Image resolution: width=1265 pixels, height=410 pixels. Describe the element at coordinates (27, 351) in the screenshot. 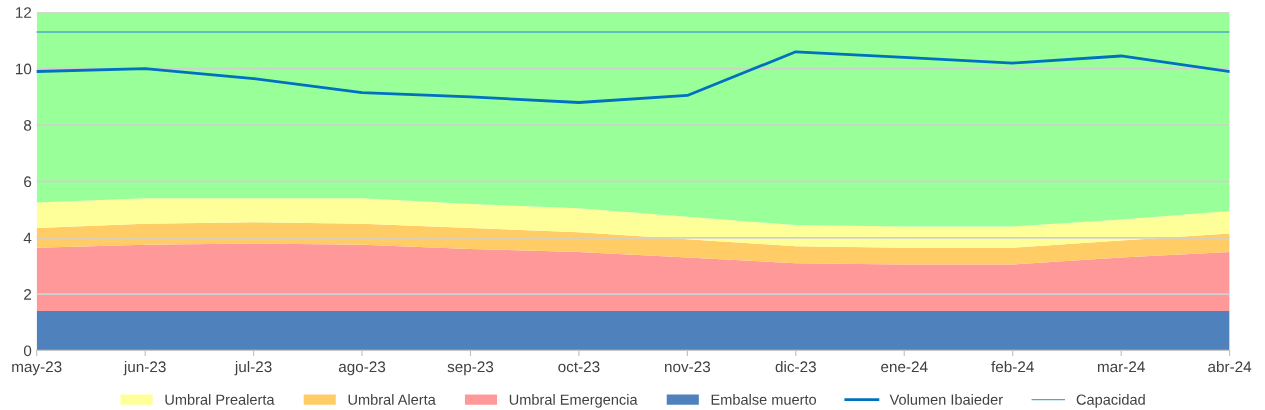

I see `y-tick-label: 0` at that location.